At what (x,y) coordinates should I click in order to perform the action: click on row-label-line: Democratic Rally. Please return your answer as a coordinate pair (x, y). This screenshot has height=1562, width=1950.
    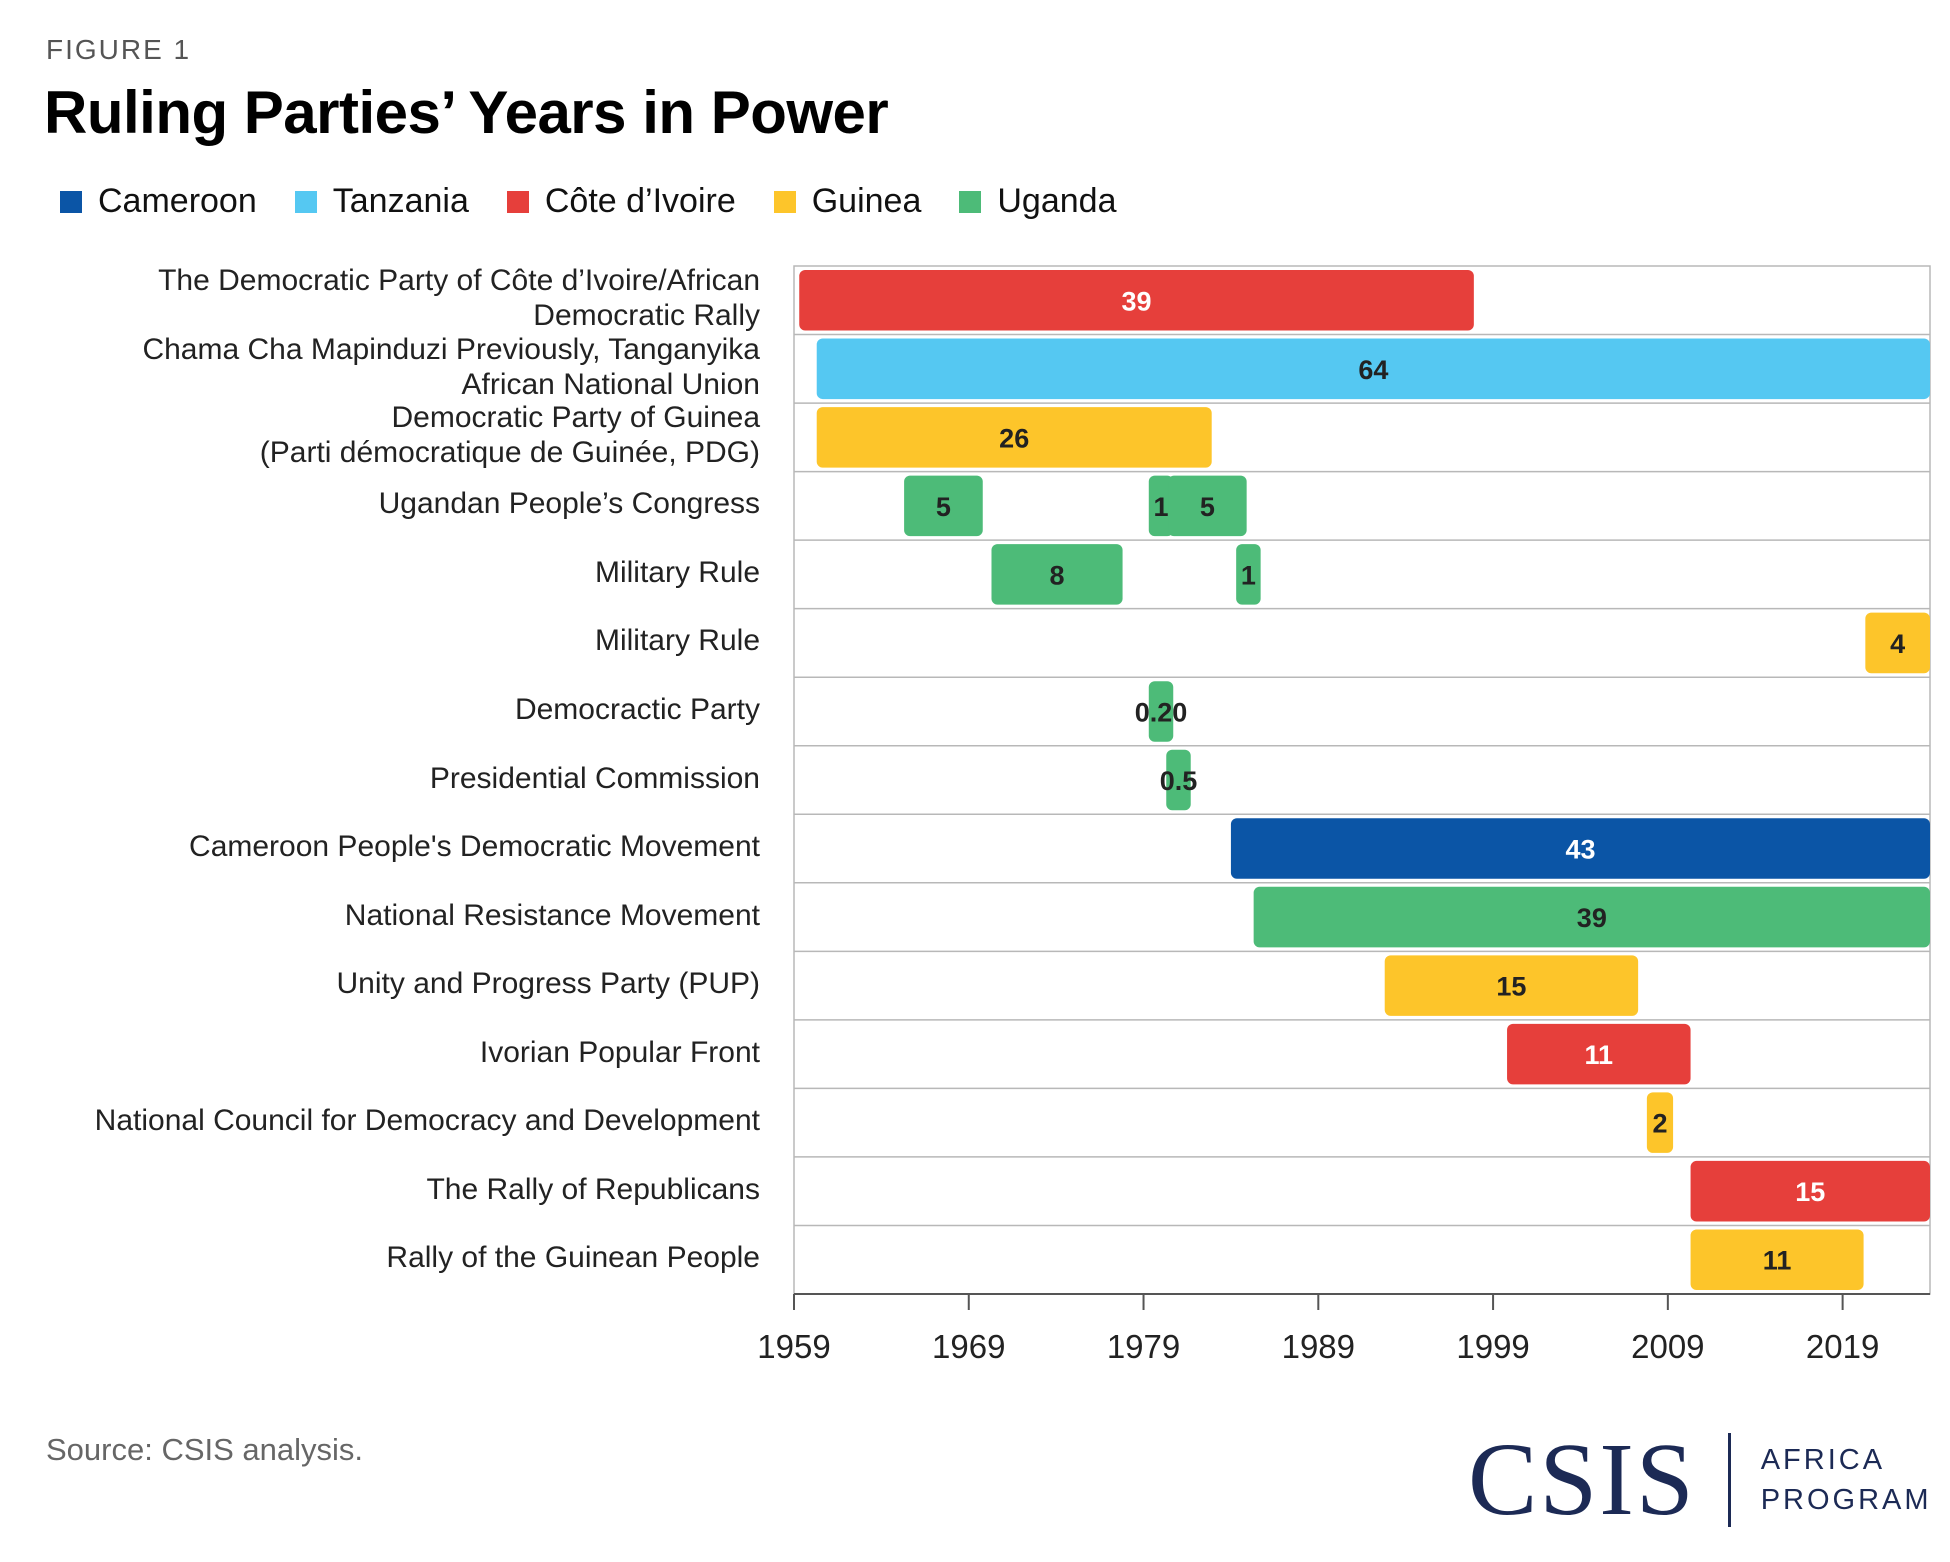
    Looking at the image, I should click on (646, 316).